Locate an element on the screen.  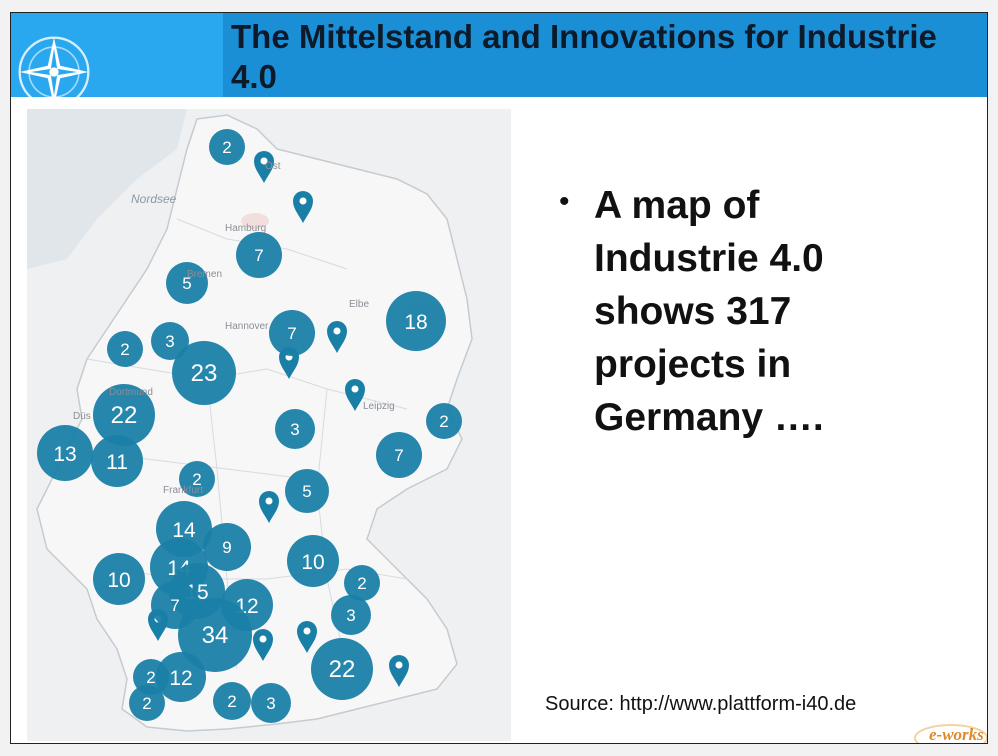
cluster-count: 18 is located at coordinates (415, 322).